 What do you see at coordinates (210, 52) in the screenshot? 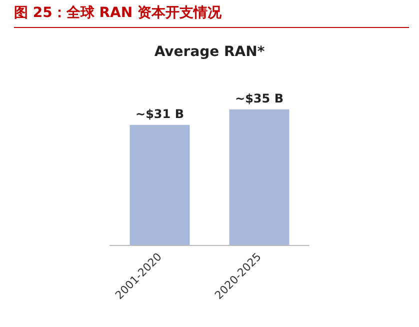
I see `chart-subtitle: Average RAN*` at bounding box center [210, 52].